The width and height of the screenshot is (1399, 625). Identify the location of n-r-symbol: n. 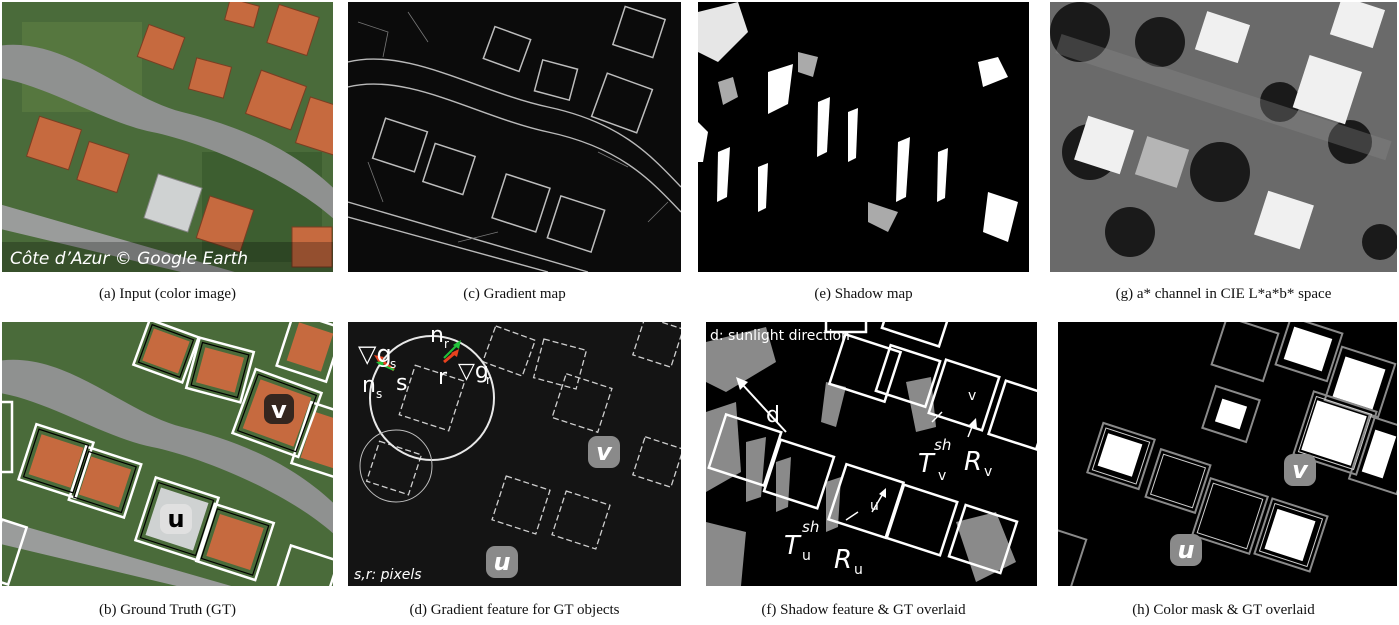
(437, 335).